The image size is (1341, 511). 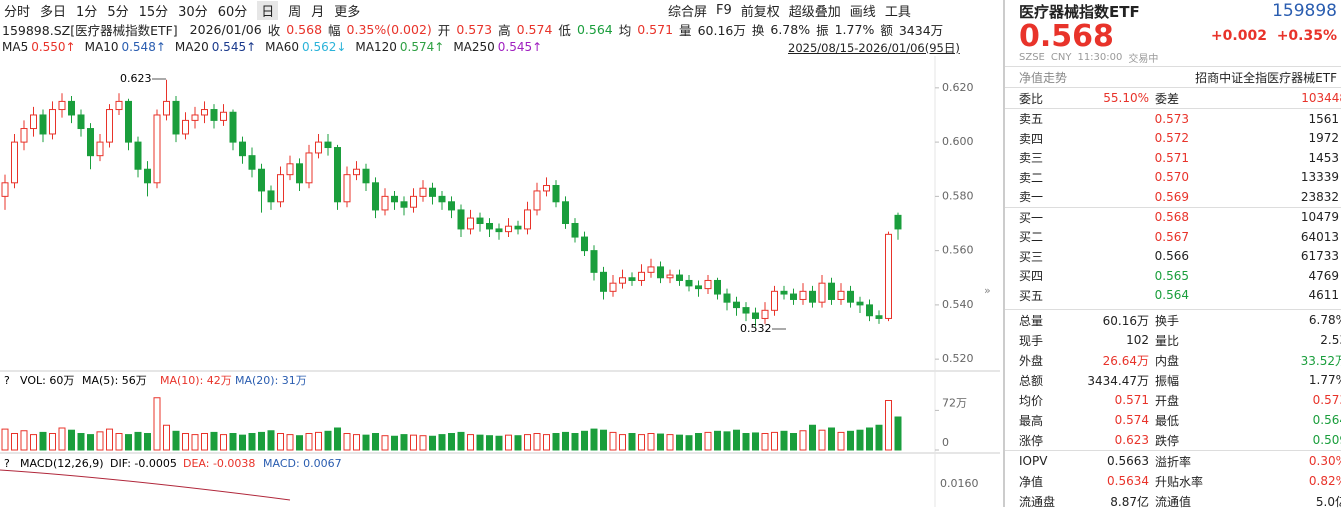 I want to click on tool: 工具, so click(x=897, y=12).